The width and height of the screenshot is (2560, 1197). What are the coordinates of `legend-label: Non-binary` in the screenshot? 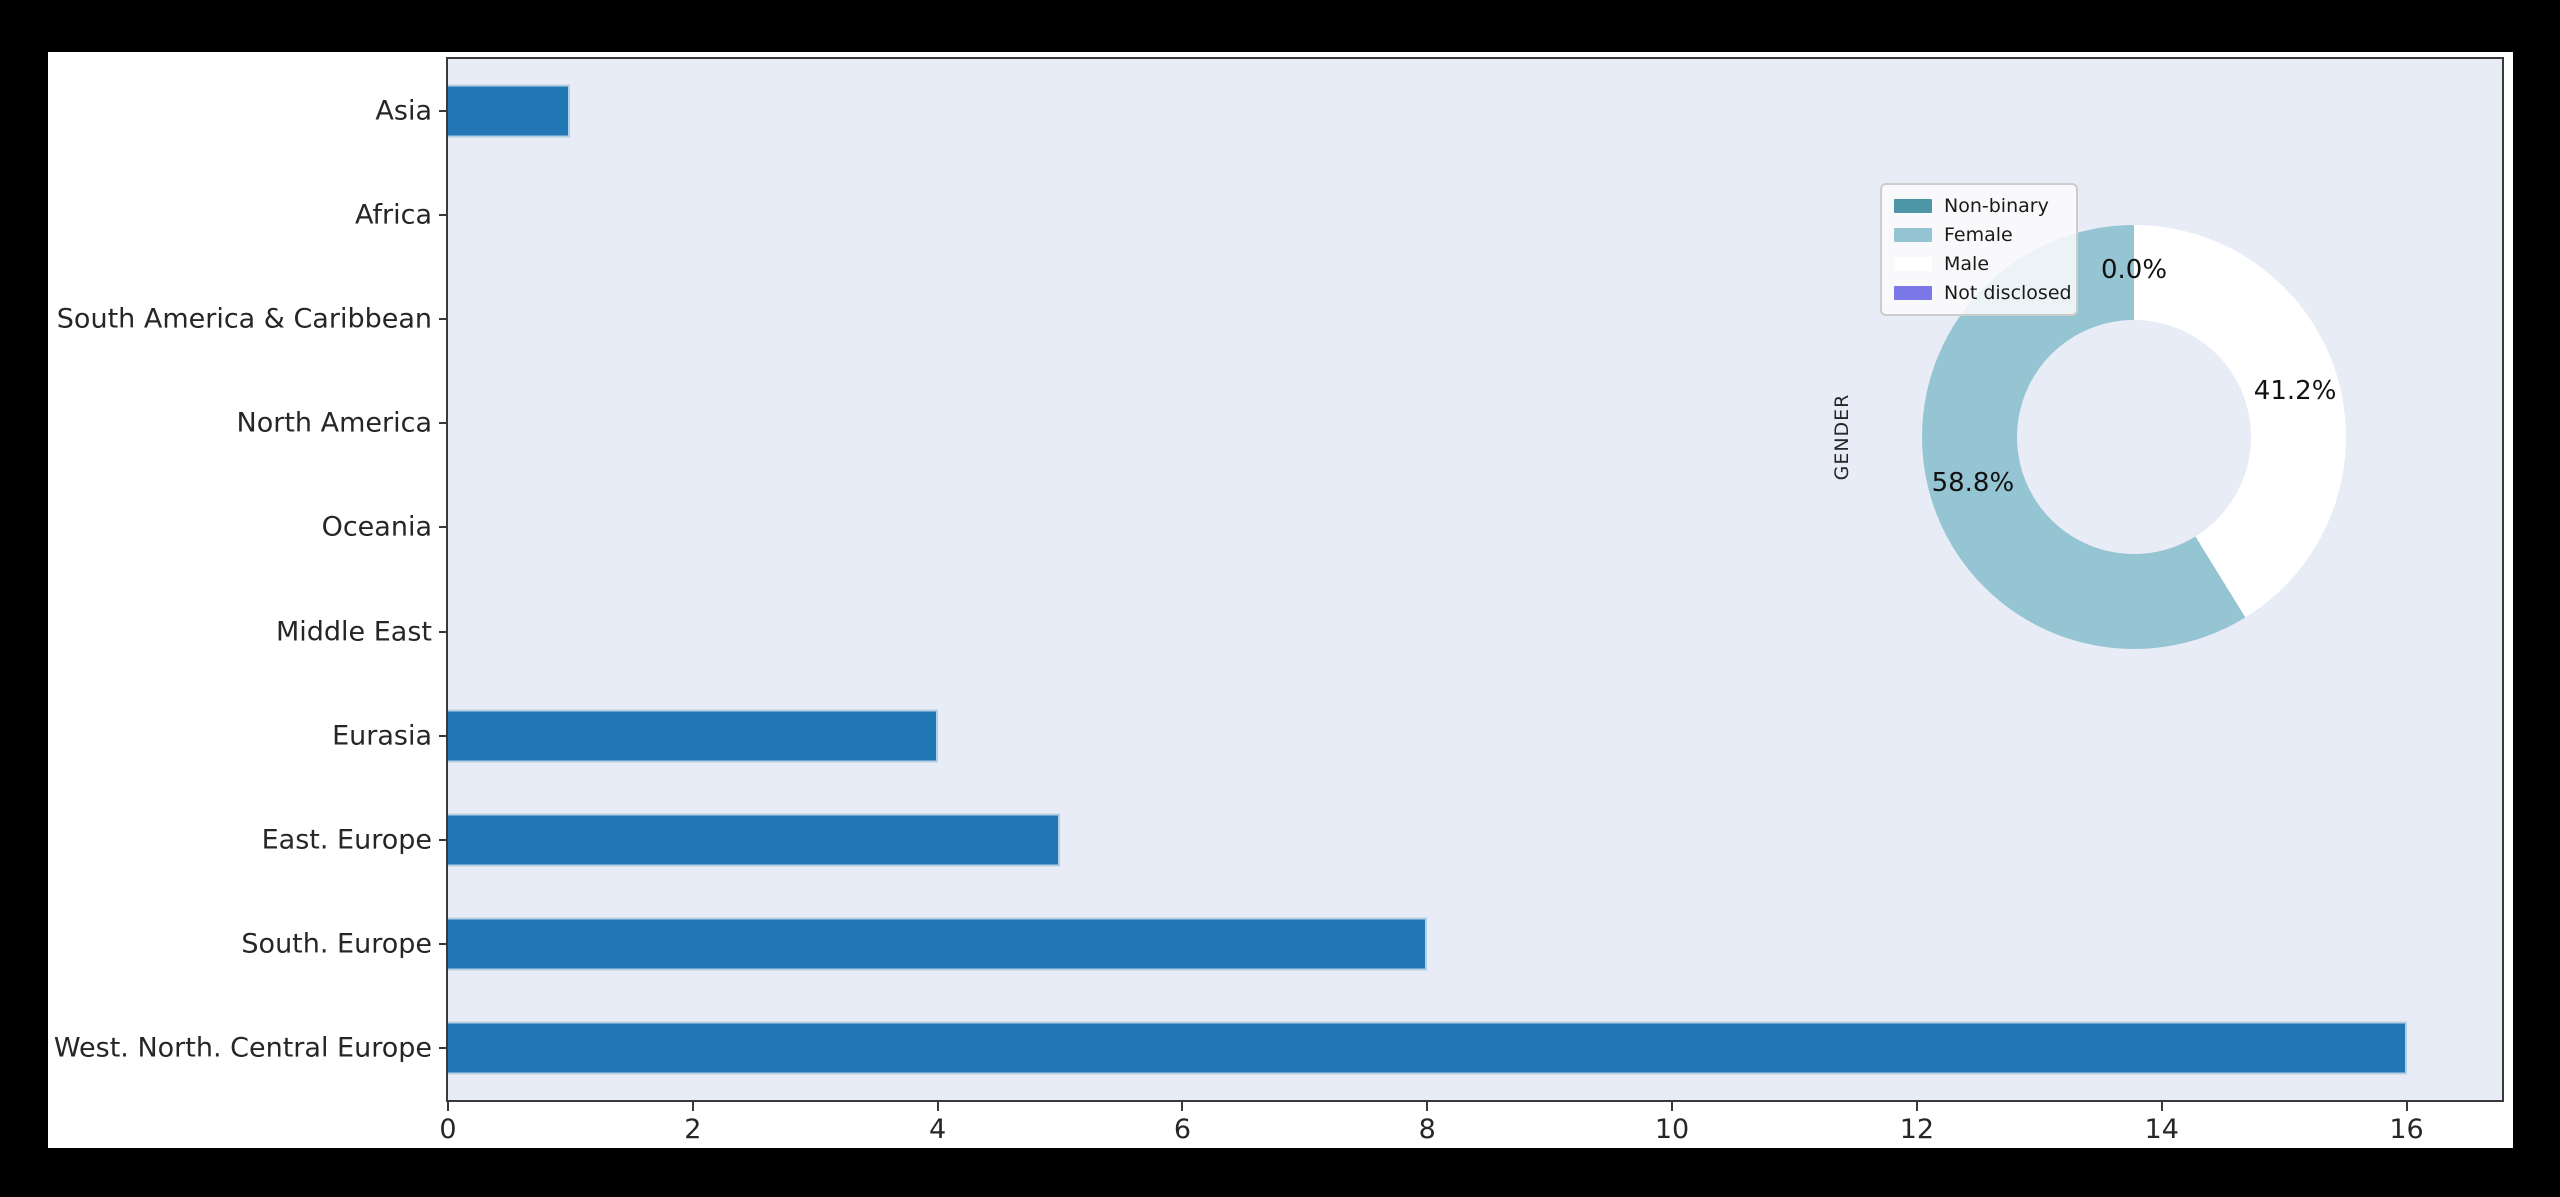 It's located at (1996, 205).